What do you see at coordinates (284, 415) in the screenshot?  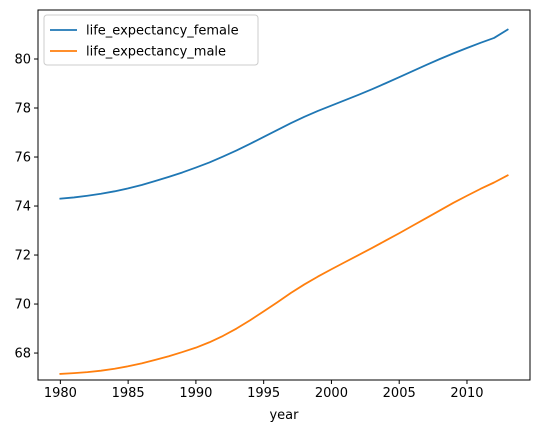 I see `x-axis-label: year` at bounding box center [284, 415].